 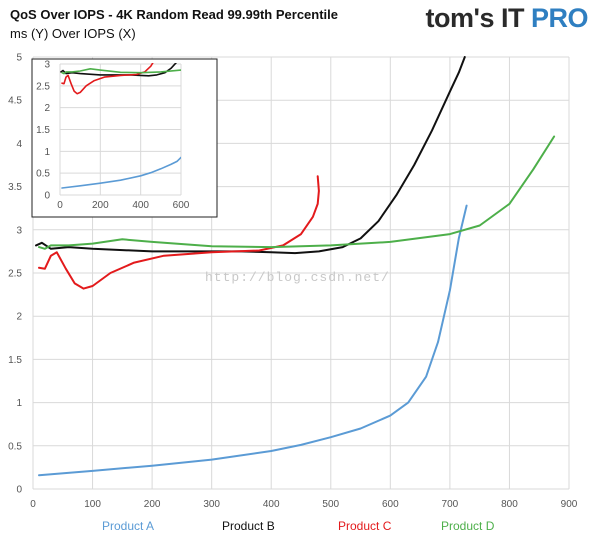 What do you see at coordinates (128, 526) in the screenshot?
I see `legend-item-product-a: Product A` at bounding box center [128, 526].